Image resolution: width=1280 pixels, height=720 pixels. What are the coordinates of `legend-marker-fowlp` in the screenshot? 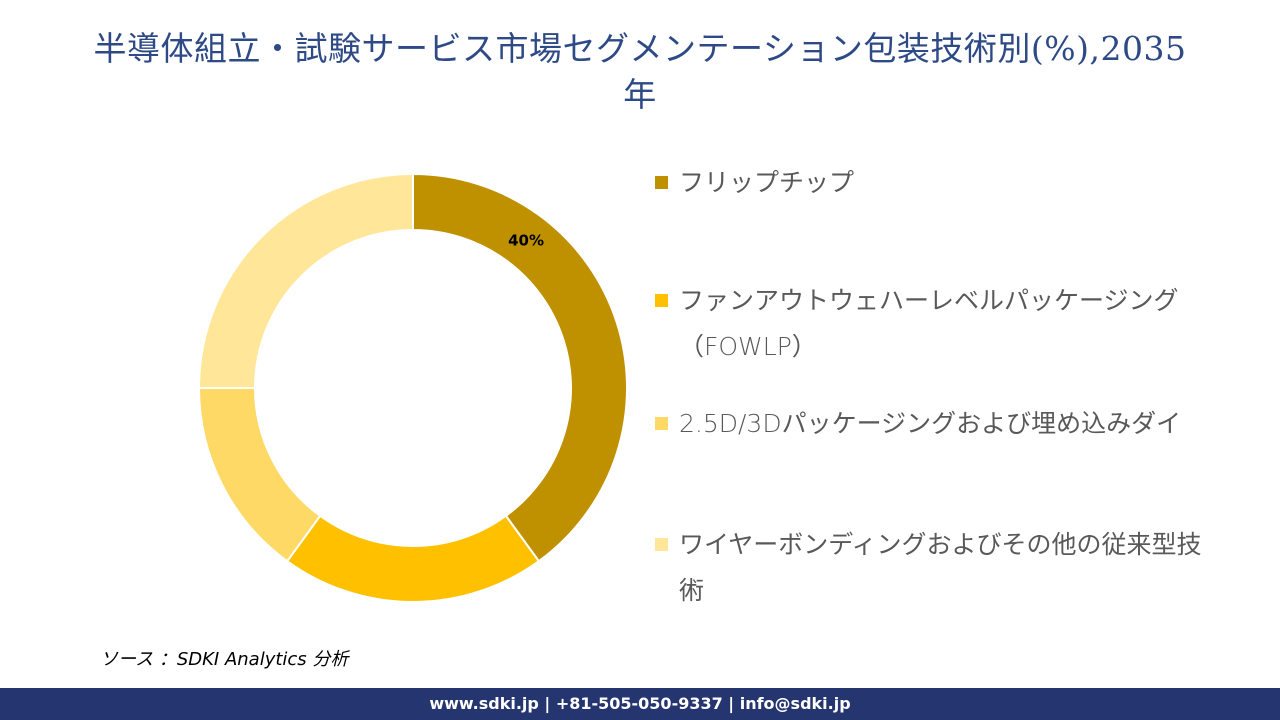 It's located at (661, 300).